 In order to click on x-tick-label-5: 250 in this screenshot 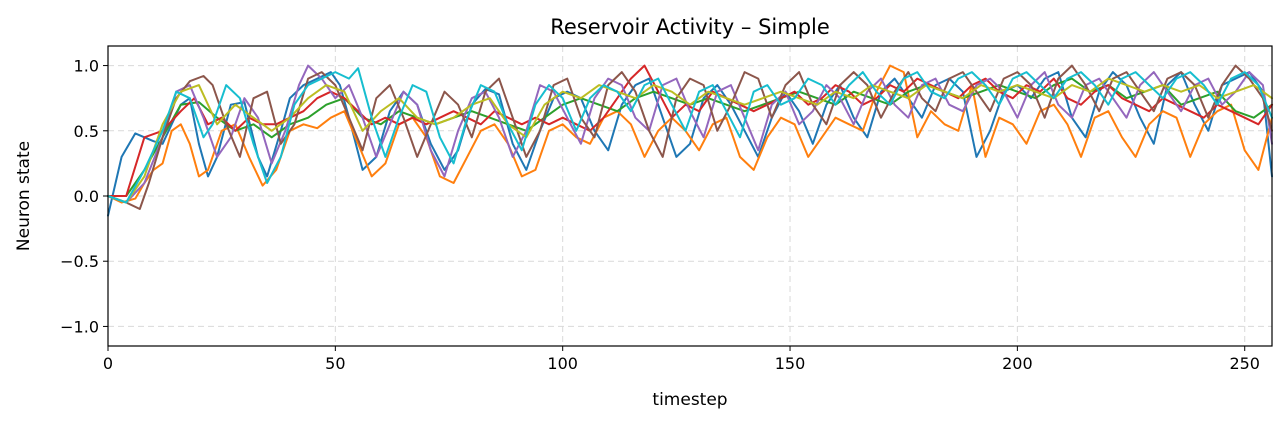, I will do `click(1244, 363)`.